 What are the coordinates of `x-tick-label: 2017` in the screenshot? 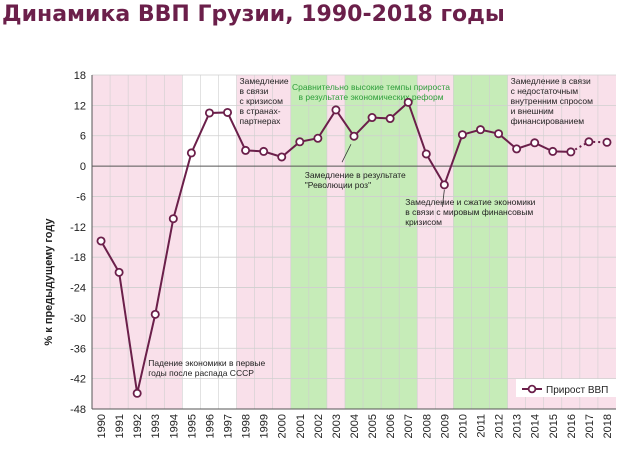 It's located at (590, 426).